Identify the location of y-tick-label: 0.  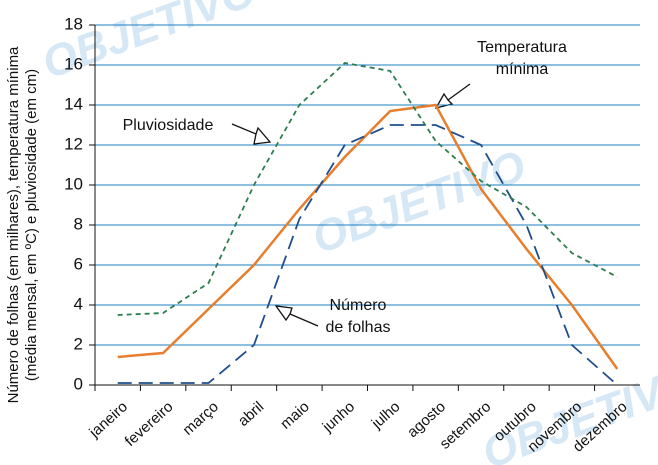
(78, 383).